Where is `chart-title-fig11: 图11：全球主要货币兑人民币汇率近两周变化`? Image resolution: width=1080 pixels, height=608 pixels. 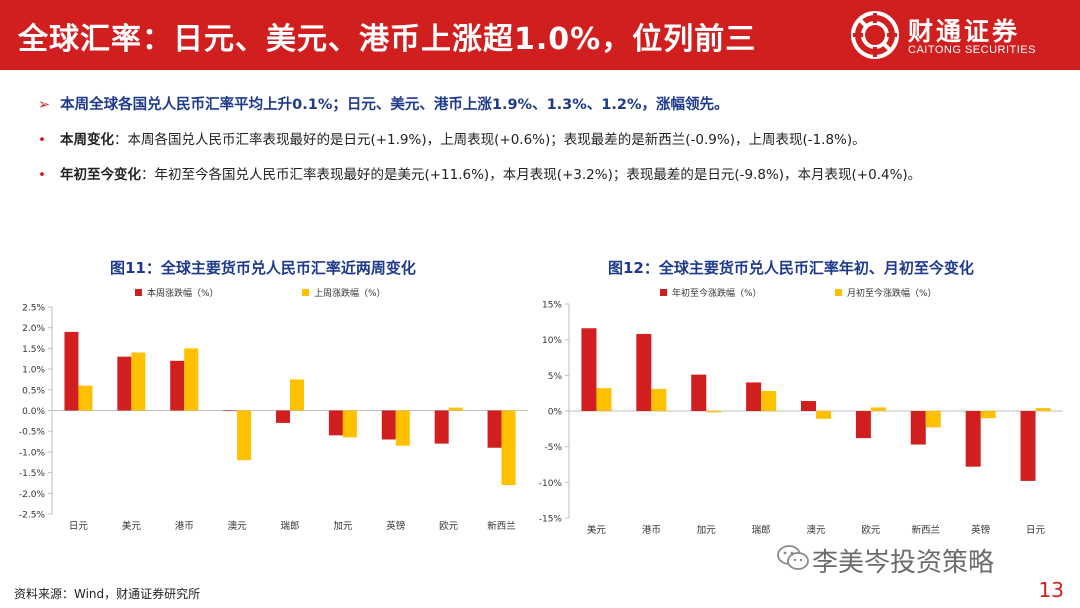
chart-title-fig11: 图11：全球主要货币兑人民币汇率近两周变化 is located at coordinates (263, 268).